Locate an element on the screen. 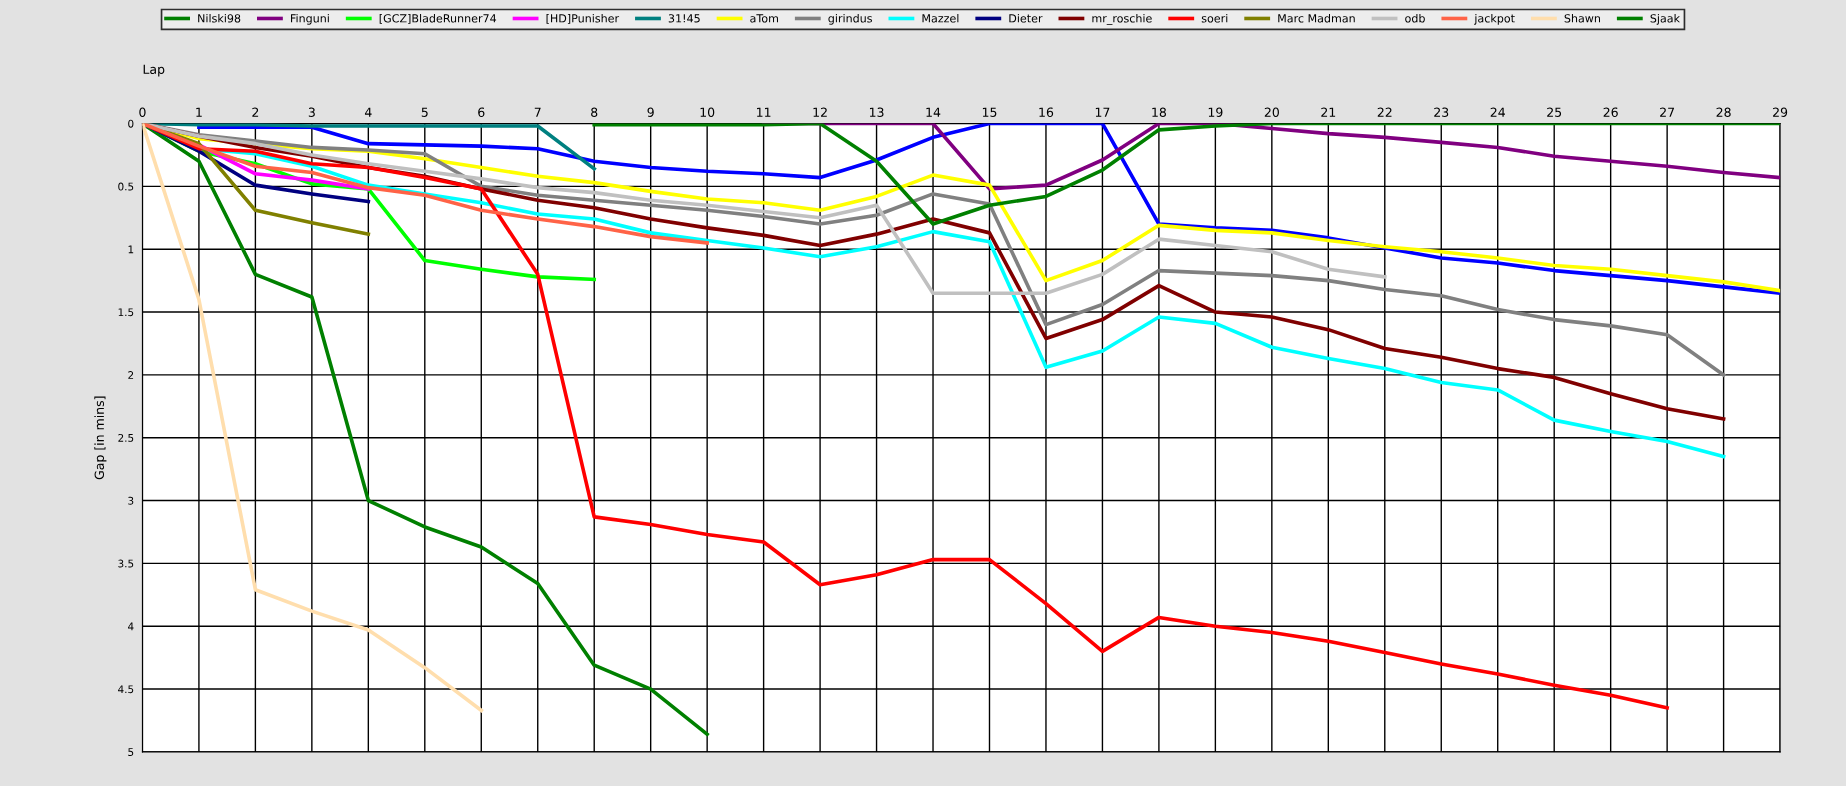 This screenshot has height=786, width=1846. legend-label: Sjaak is located at coordinates (1665, 19).